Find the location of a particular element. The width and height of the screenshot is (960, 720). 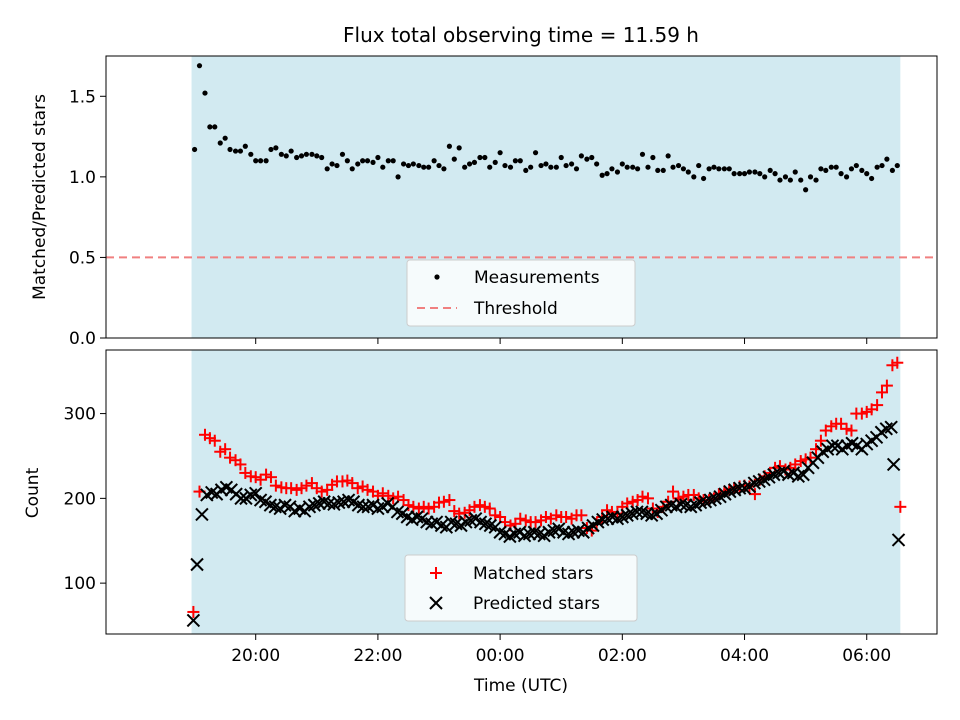

top-x-ticks is located at coordinates (561, 341).